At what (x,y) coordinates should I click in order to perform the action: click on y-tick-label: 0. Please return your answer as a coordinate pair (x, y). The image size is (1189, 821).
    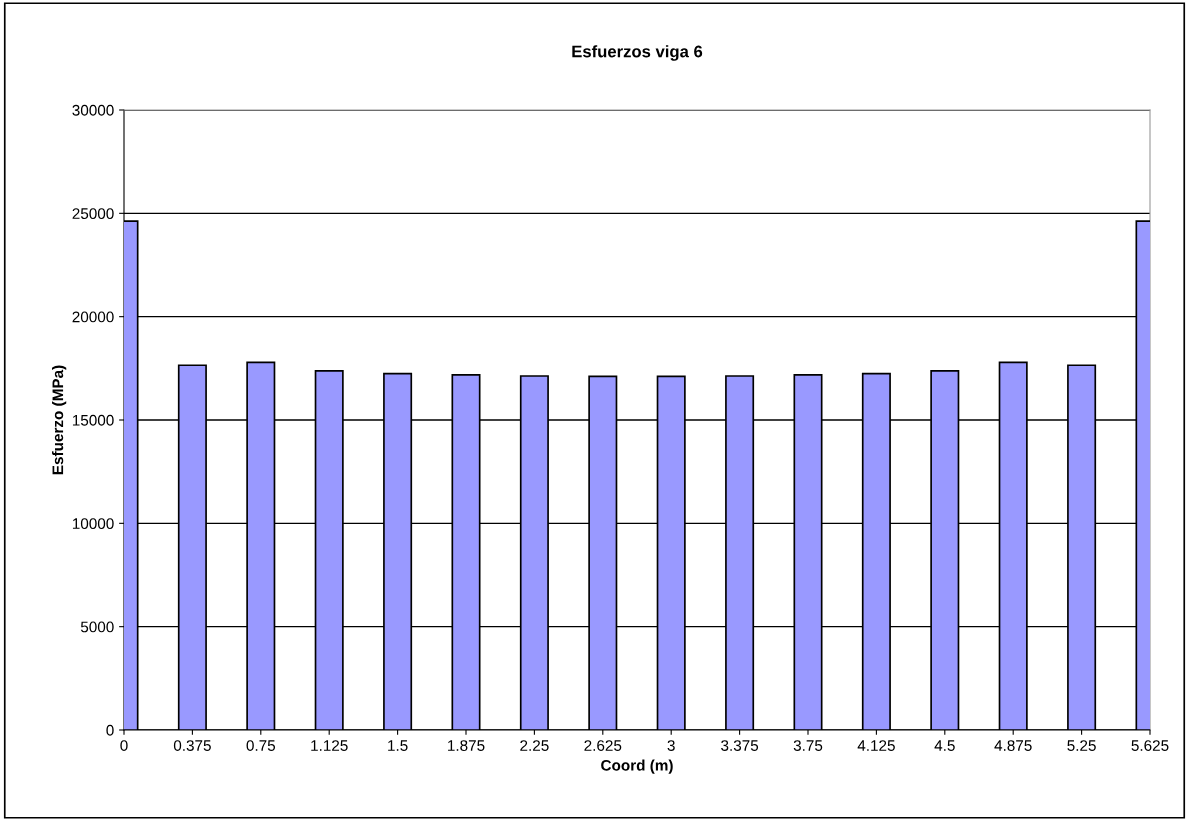
    Looking at the image, I should click on (110, 730).